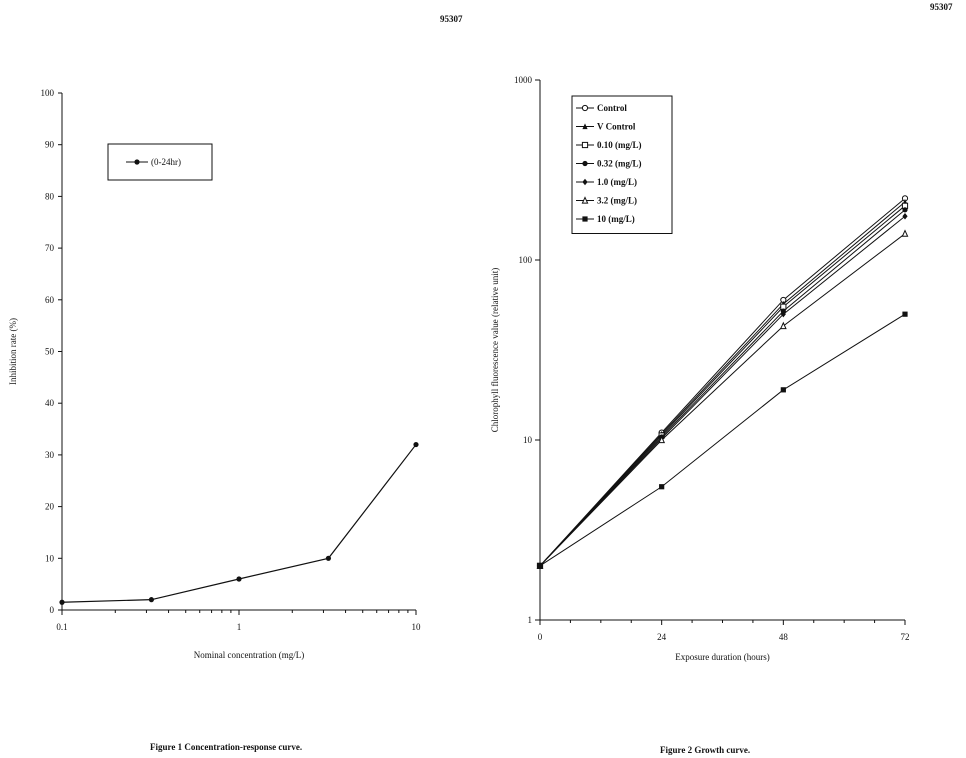  Describe the element at coordinates (784, 637) in the screenshot. I see `x-tick-label: 48` at that location.